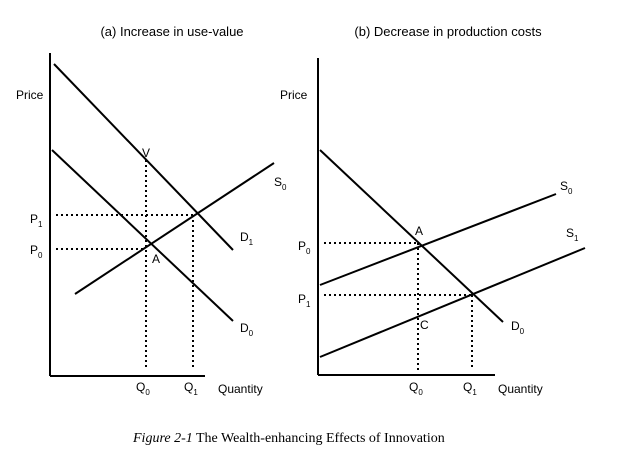 The height and width of the screenshot is (469, 625). What do you see at coordinates (36, 251) in the screenshot?
I see `panel-a-p0-label: P0` at bounding box center [36, 251].